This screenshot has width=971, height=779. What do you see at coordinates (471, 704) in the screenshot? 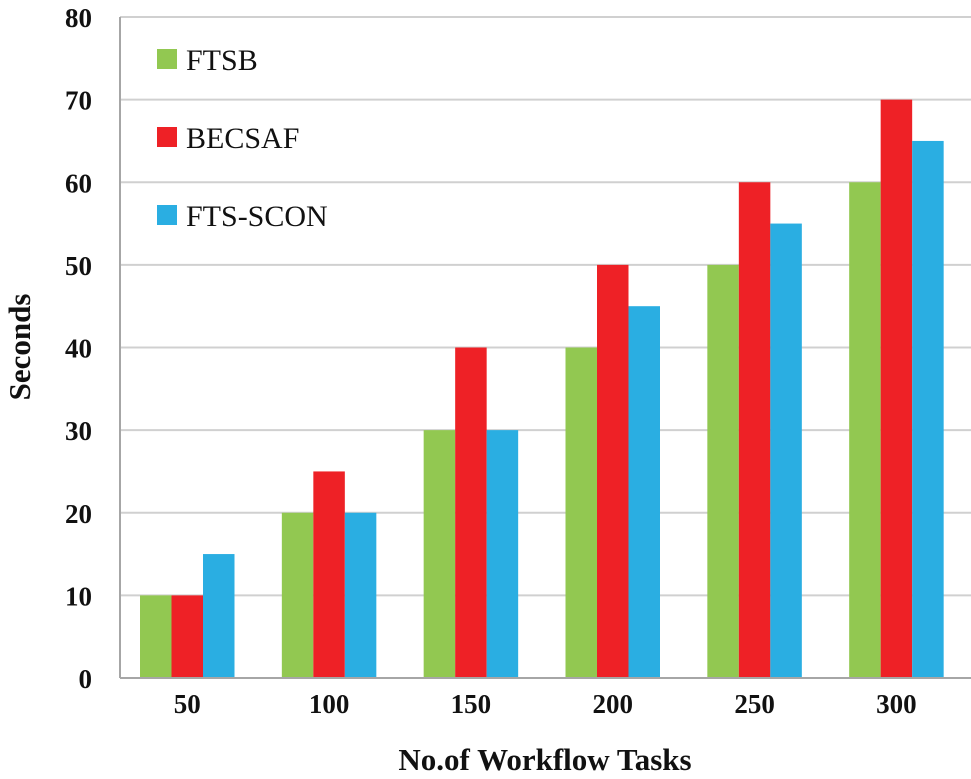
I see `x-tick-label: 150` at bounding box center [471, 704].